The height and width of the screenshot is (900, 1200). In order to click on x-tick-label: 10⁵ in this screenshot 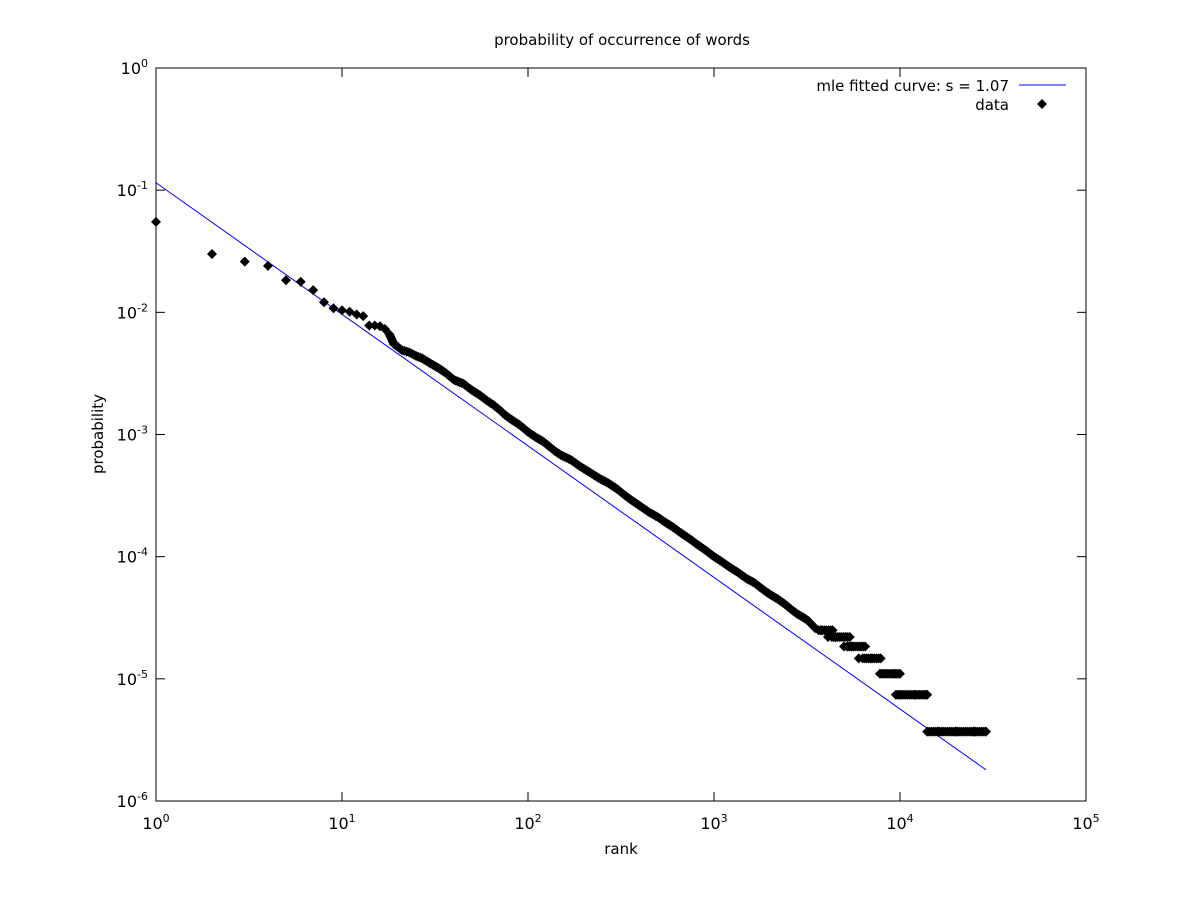, I will do `click(1085, 822)`.